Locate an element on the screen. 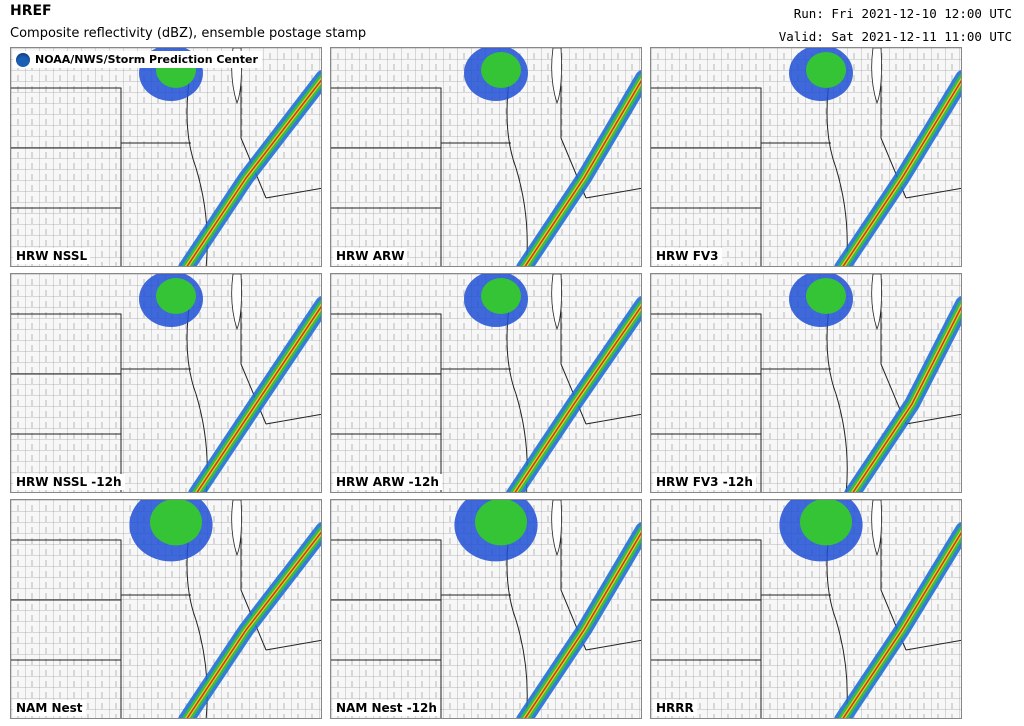 This screenshot has height=726, width=1024. panel-label: NAM Nest is located at coordinates (49, 708).